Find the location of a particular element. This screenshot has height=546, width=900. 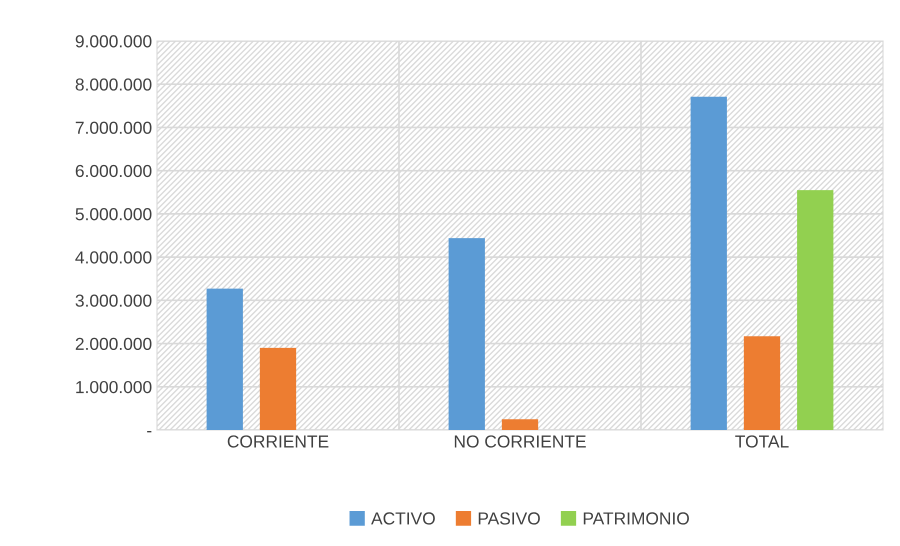

y-tick-label: 9.000.000 is located at coordinates (114, 41).